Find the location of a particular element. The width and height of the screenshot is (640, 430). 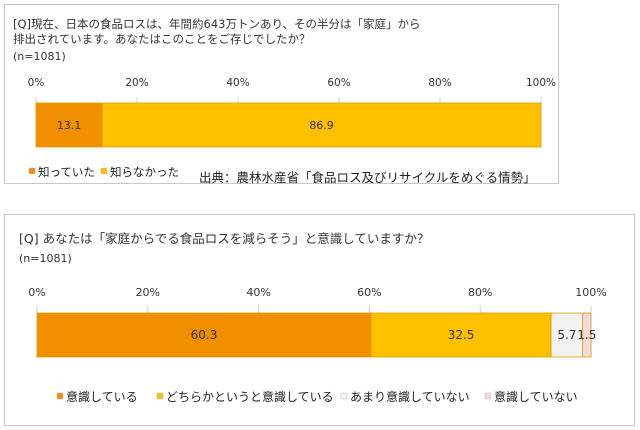

data-label: 60.3 is located at coordinates (204, 335).